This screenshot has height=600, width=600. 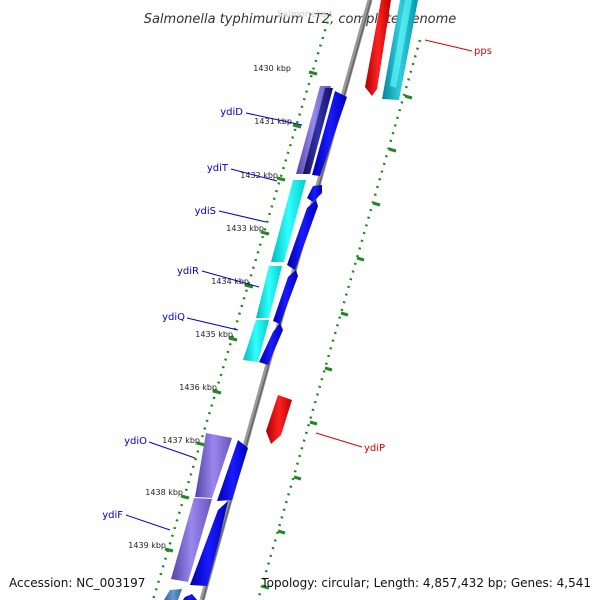 What do you see at coordinates (305, 15) in the screenshot?
I see `partial-label-text: Salmonella t` at bounding box center [305, 15].